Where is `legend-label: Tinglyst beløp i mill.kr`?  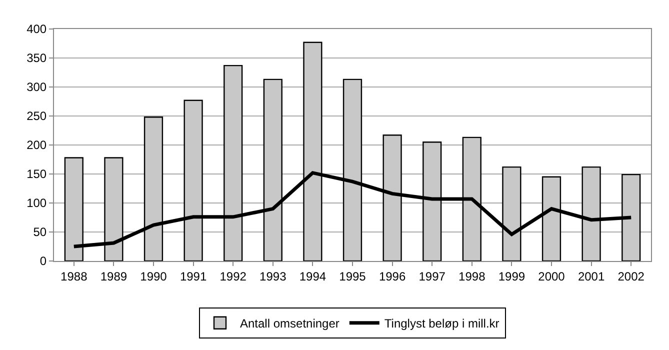 legend-label: Tinglyst beløp i mill.kr is located at coordinates (442, 323).